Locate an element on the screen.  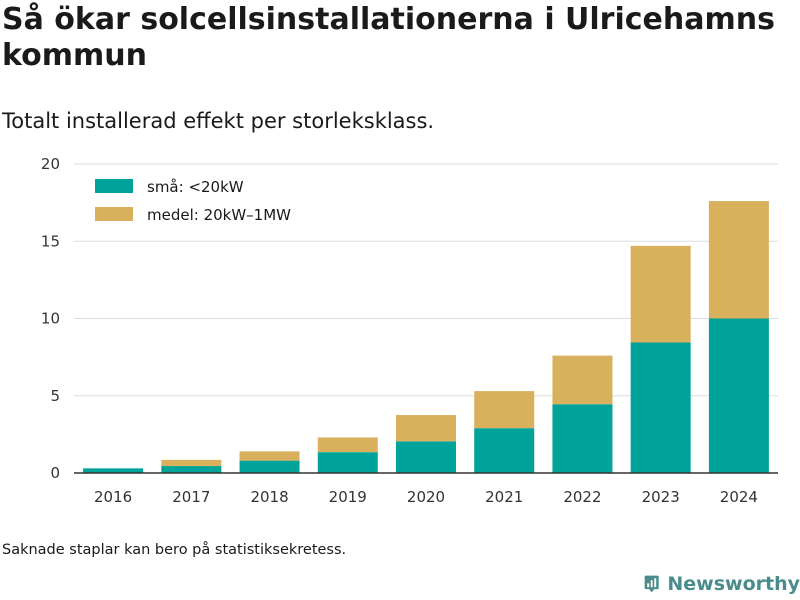
bar-small-2022 is located at coordinates (582, 438).